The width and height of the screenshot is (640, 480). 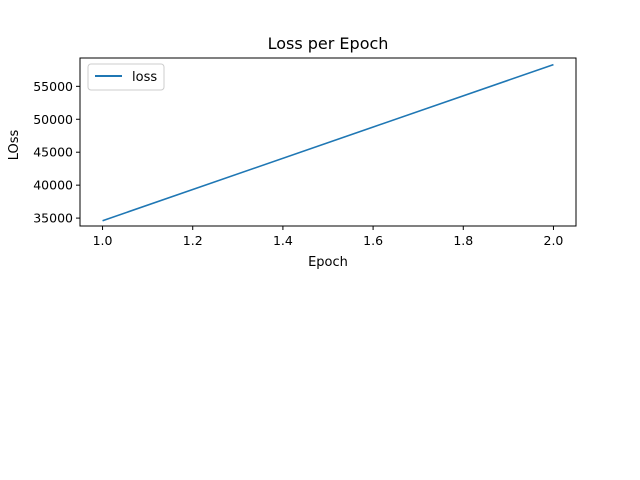 What do you see at coordinates (193, 240) in the screenshot?
I see `x-tick-label: 1.2` at bounding box center [193, 240].